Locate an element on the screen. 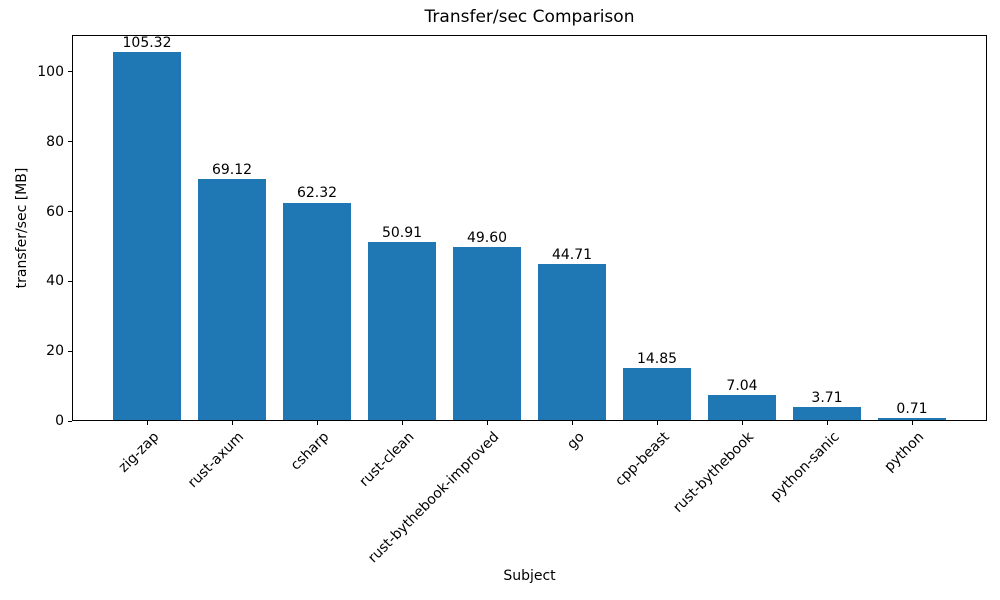  bar-rust-clean is located at coordinates (402, 331).